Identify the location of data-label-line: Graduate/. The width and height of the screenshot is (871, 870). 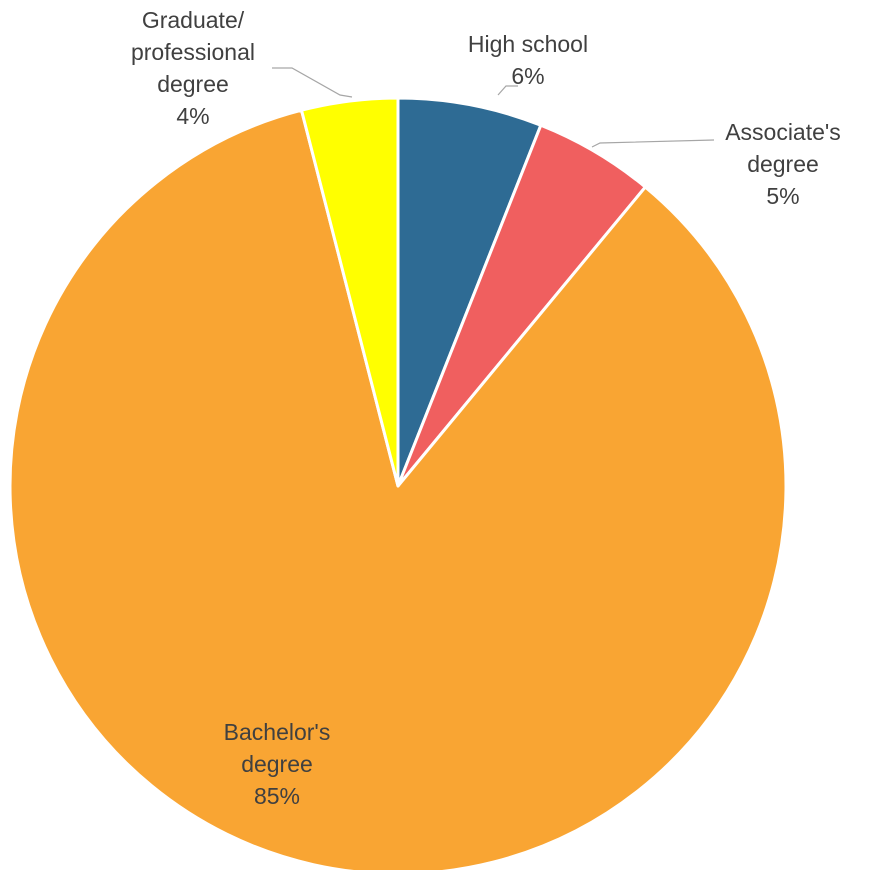
(193, 20).